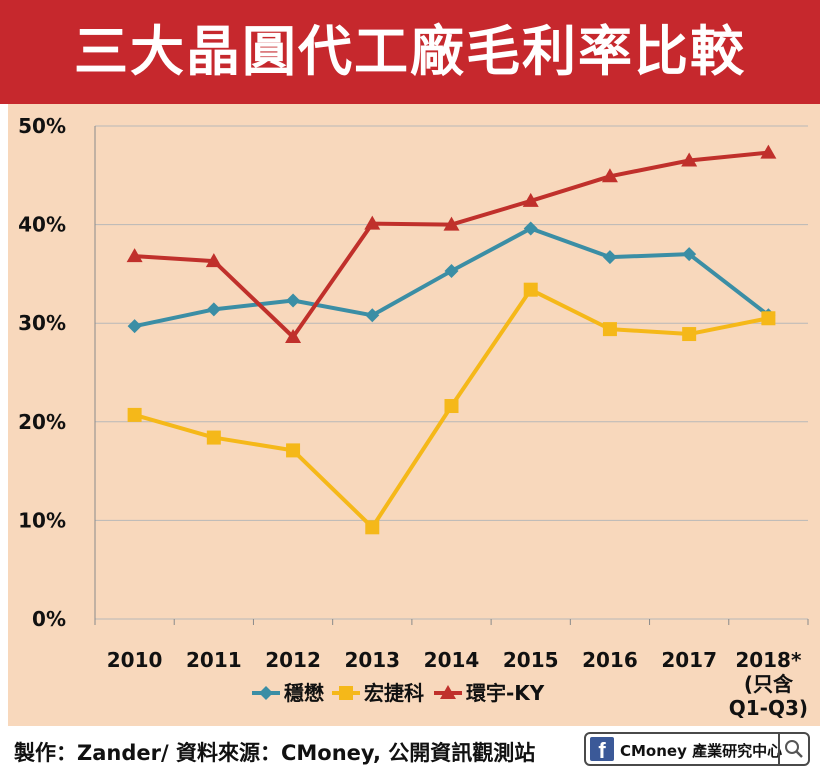 The width and height of the screenshot is (820, 776). What do you see at coordinates (701, 751) in the screenshot?
I see `brand-name: CMoney 產業研究中心` at bounding box center [701, 751].